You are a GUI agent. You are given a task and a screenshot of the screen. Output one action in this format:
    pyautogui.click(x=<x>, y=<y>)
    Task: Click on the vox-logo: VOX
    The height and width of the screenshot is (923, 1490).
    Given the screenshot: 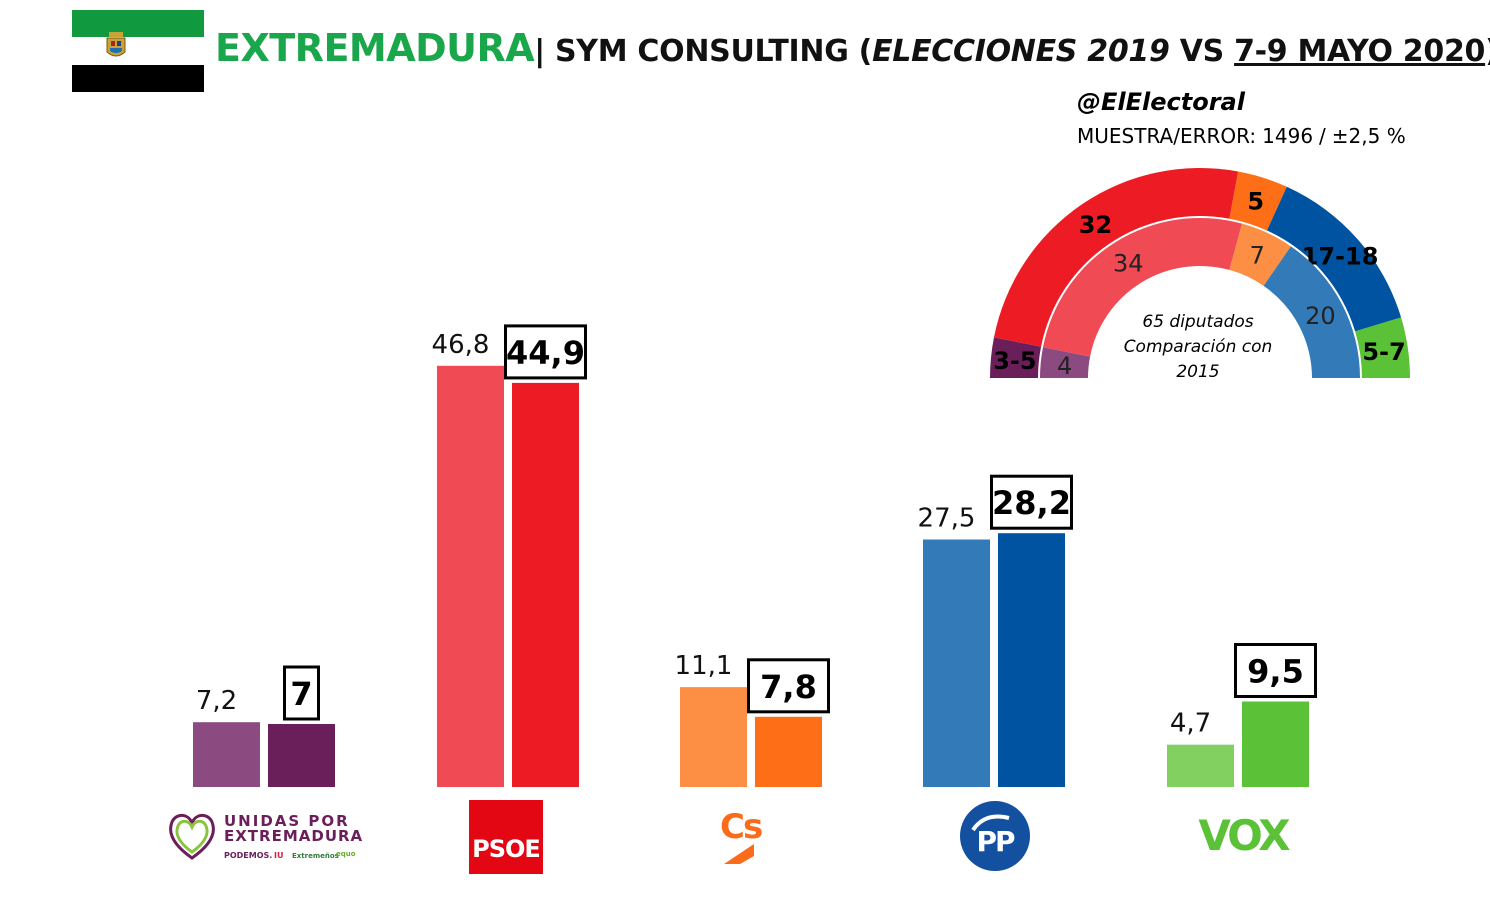 What is the action you would take?
    pyautogui.click(x=1245, y=833)
    